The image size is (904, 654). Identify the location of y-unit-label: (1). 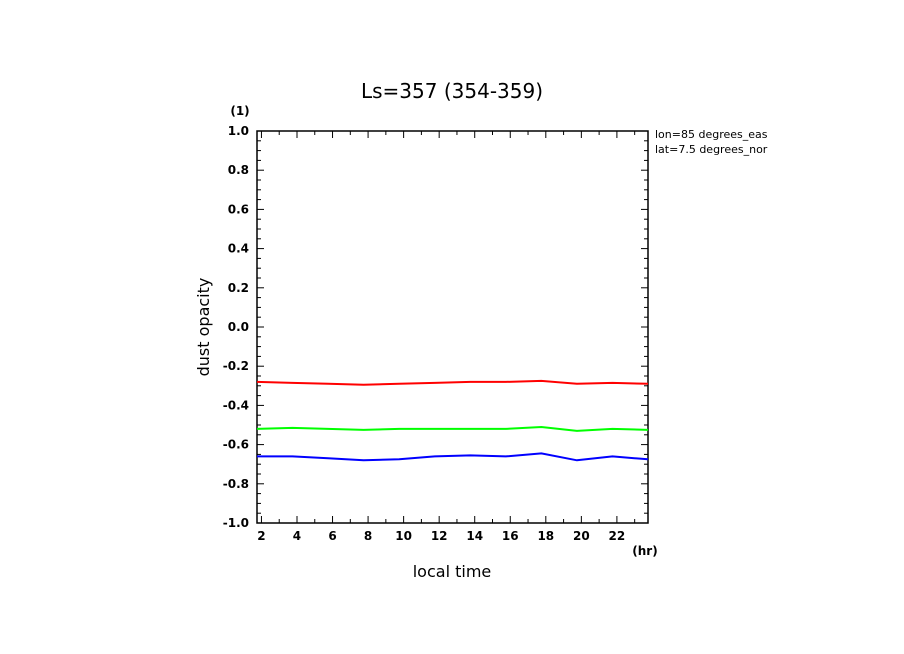
(239, 111).